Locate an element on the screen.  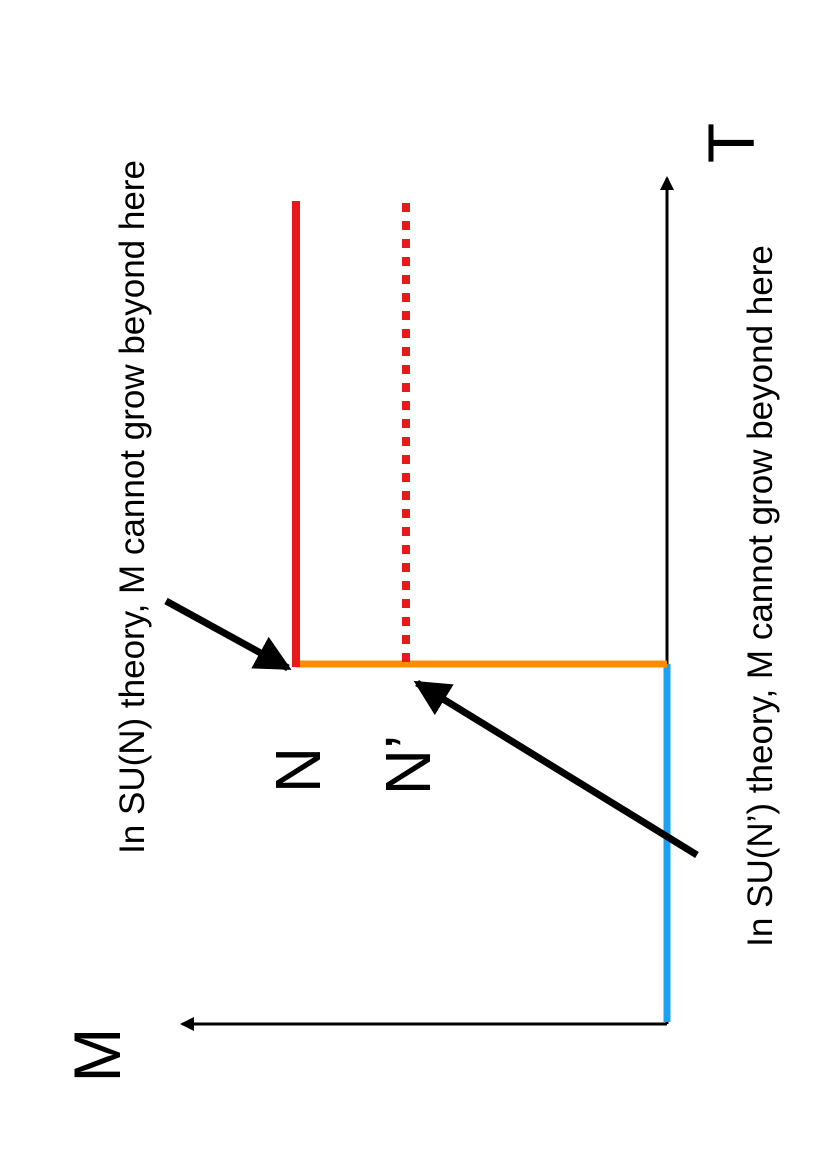
su-n-arrow is located at coordinates (228, 634).